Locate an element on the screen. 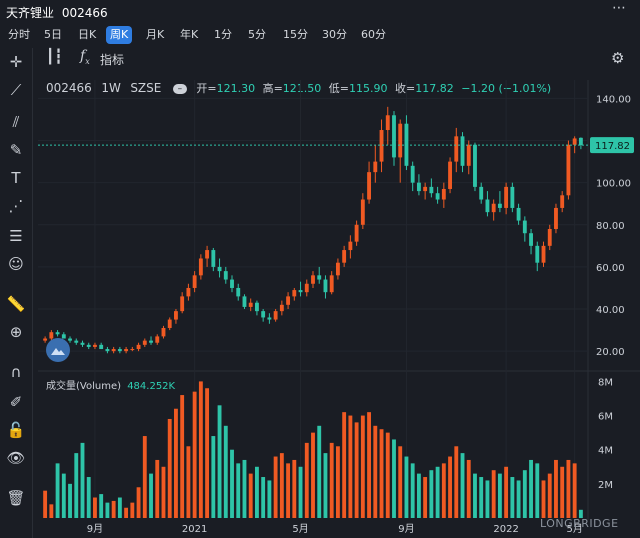 The image size is (640, 538). ruler-icon: 📏 is located at coordinates (16, 304).